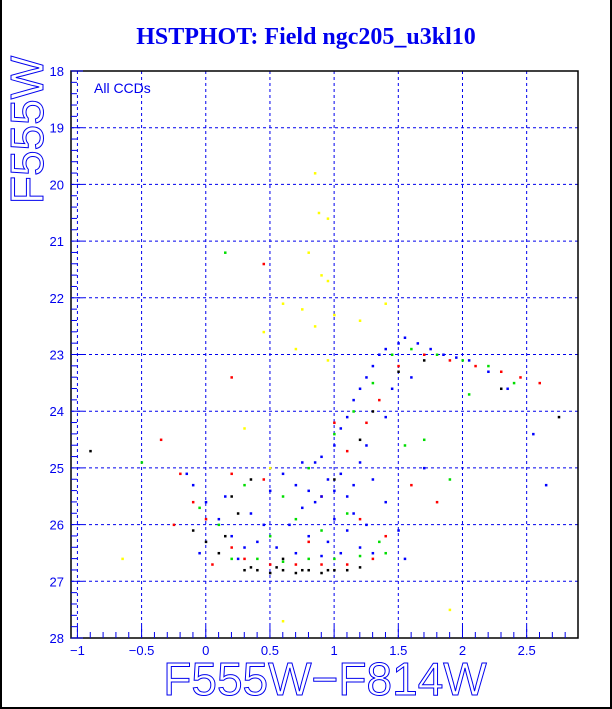 The height and width of the screenshot is (709, 612). I want to click on y-tick-label: 27, so click(57, 581).